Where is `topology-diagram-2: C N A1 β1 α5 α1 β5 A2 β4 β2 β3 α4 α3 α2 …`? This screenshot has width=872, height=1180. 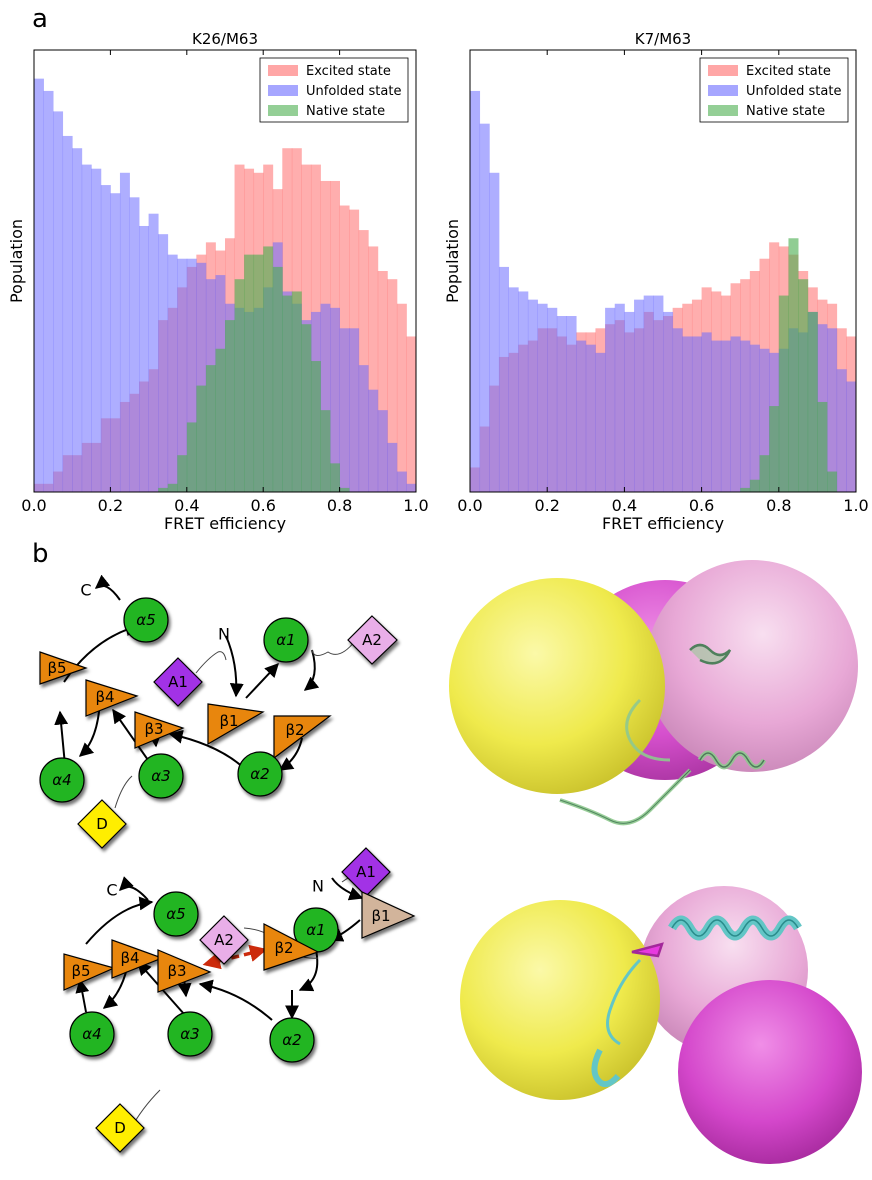 topology-diagram-2: C N A1 β1 α5 α1 β5 A2 β4 β2 β3 α4 α3 α2 … is located at coordinates (239, 1000).